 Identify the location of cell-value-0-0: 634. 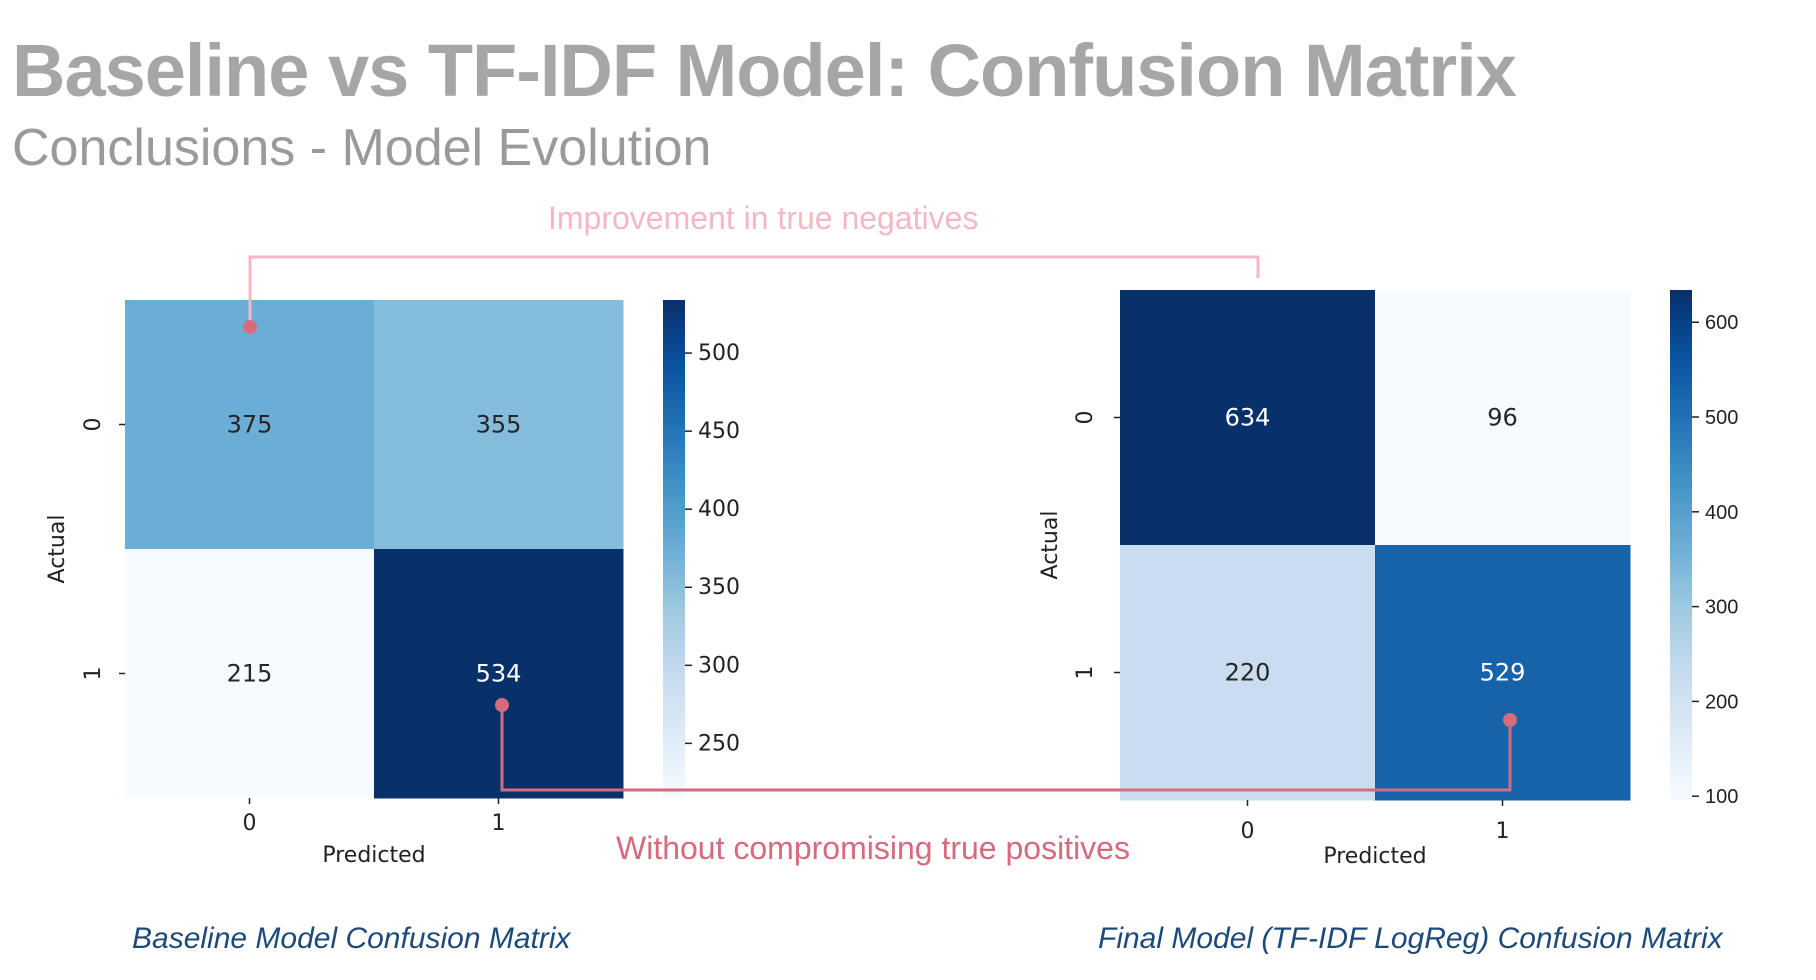
(1248, 418).